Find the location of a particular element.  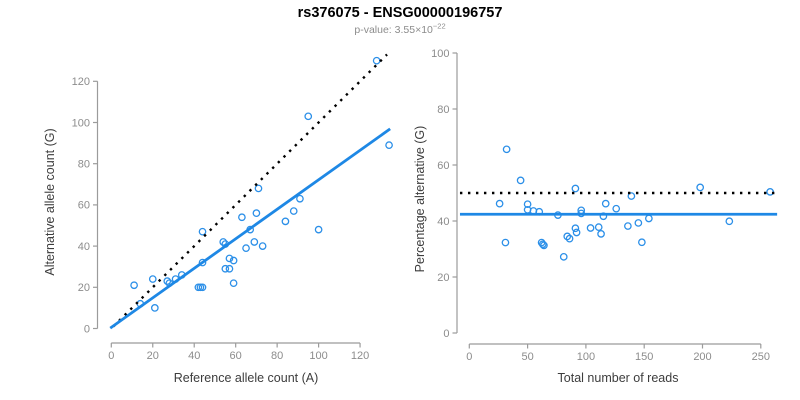

y-axis-title: Alternative allele count (G) is located at coordinates (50, 201).